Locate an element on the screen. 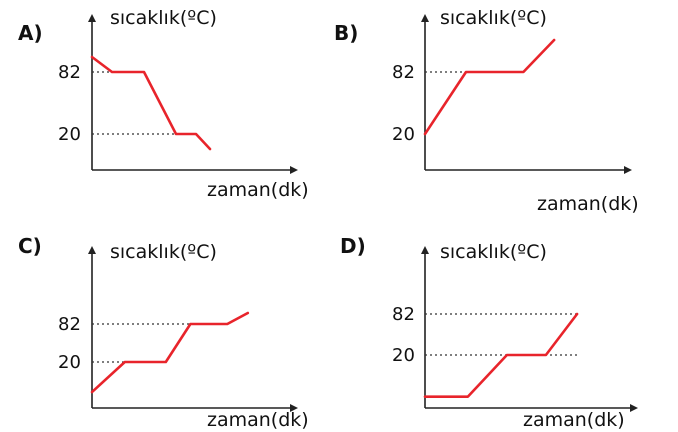 Image resolution: width=678 pixels, height=432 pixels. option-letter: D) is located at coordinates (353, 246).